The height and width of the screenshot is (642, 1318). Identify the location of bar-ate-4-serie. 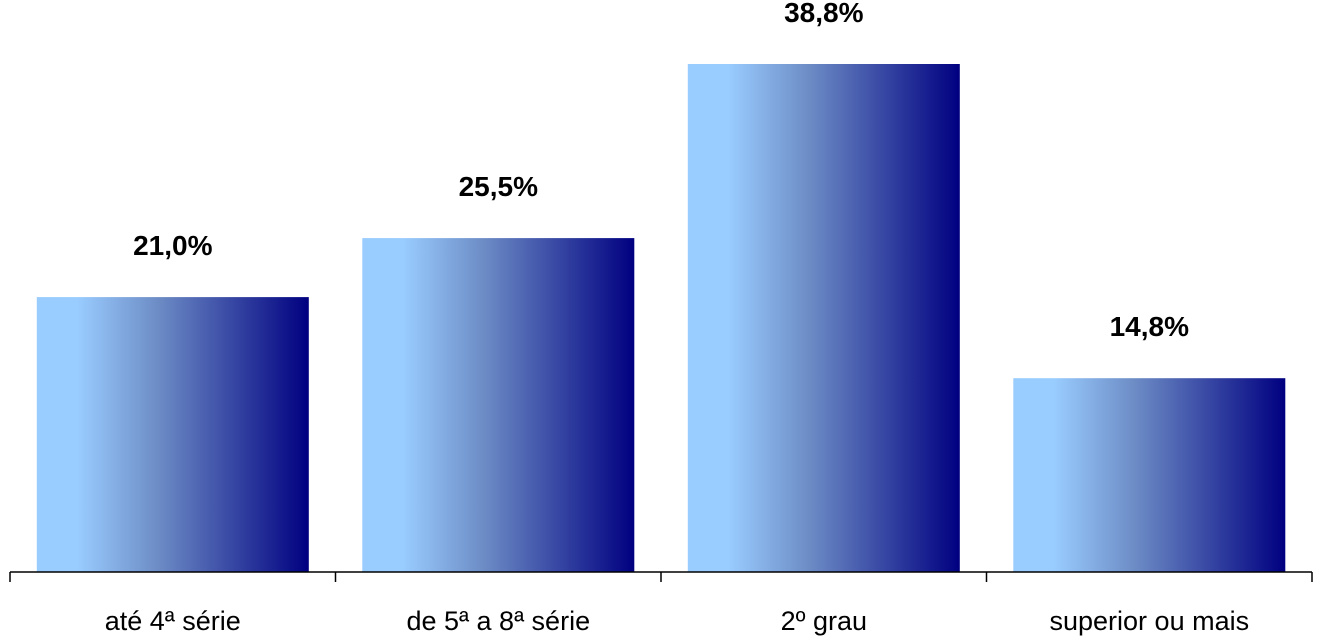
(172, 434).